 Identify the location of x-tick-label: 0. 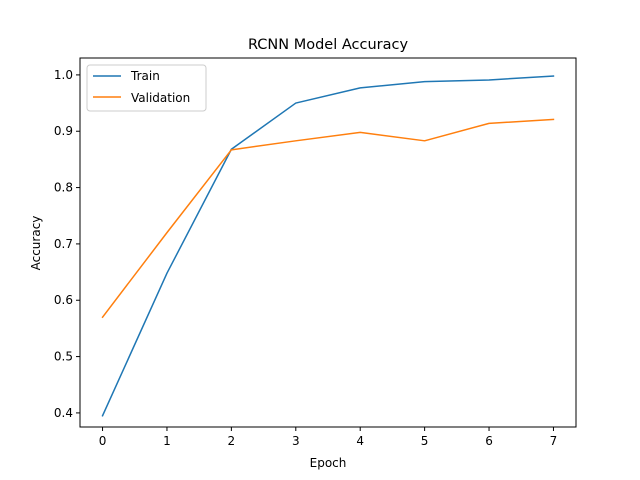
(103, 441).